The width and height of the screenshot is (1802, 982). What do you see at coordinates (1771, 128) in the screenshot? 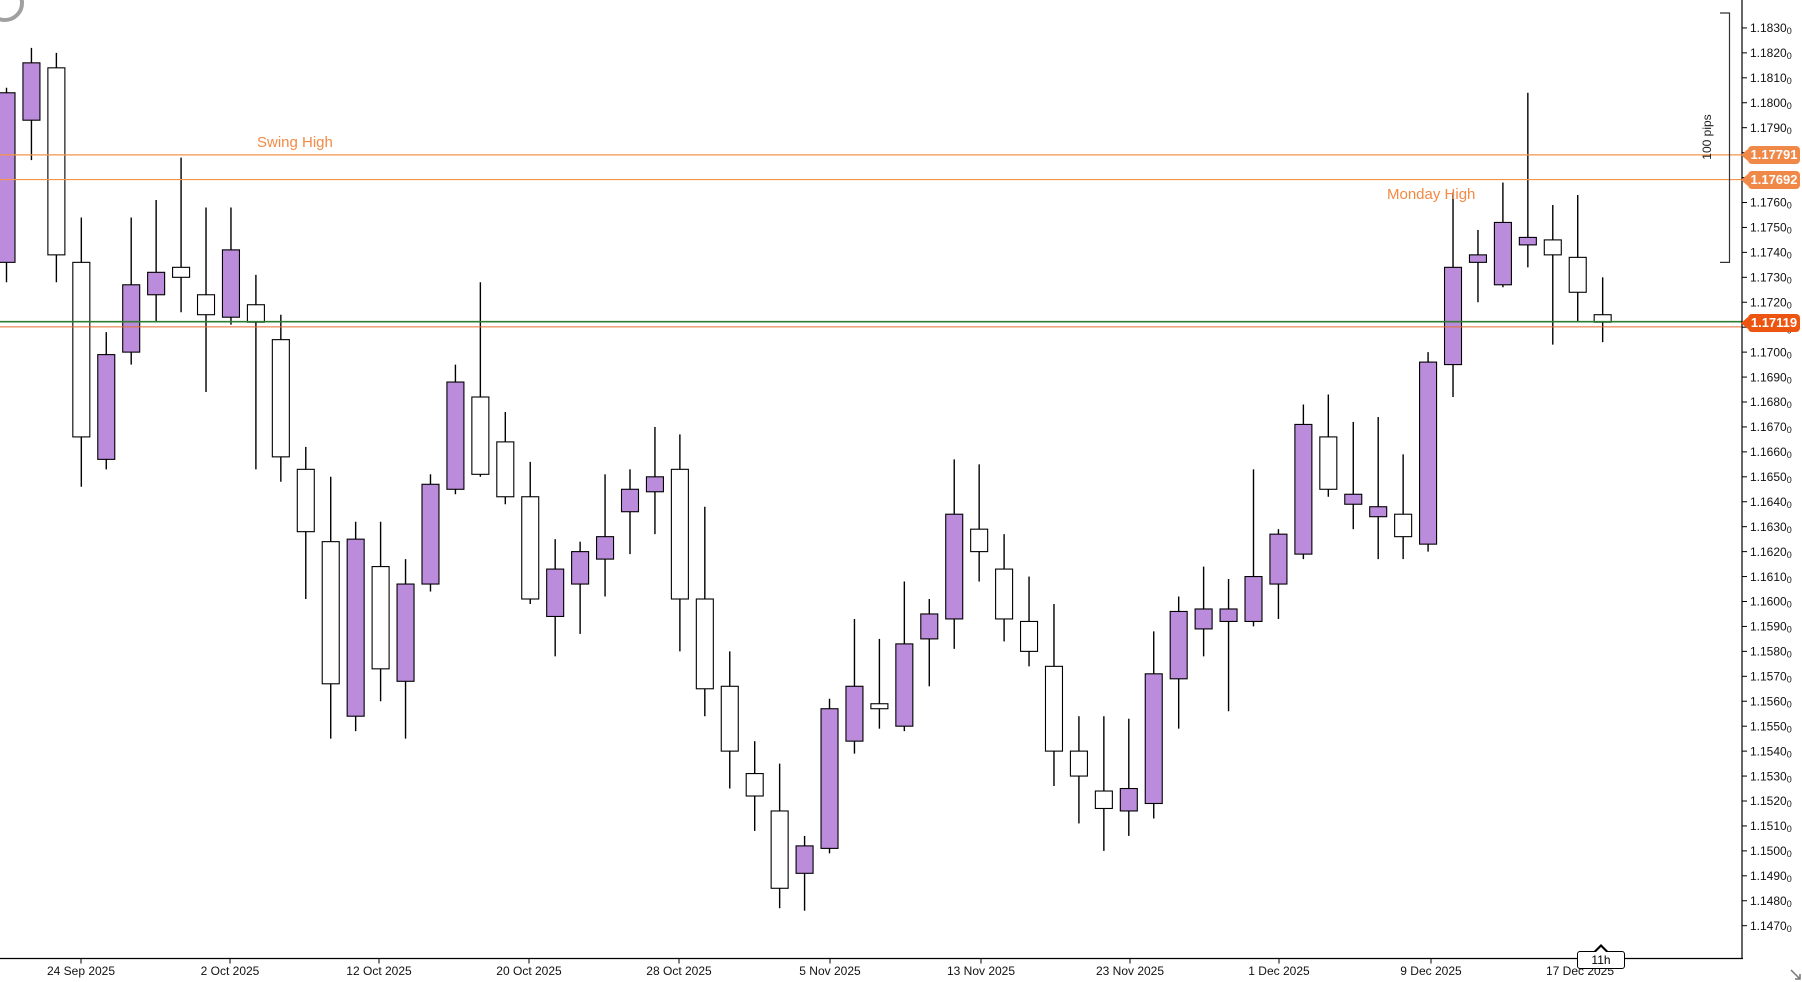
I see `price-tick-label: 1.17900` at bounding box center [1771, 128].